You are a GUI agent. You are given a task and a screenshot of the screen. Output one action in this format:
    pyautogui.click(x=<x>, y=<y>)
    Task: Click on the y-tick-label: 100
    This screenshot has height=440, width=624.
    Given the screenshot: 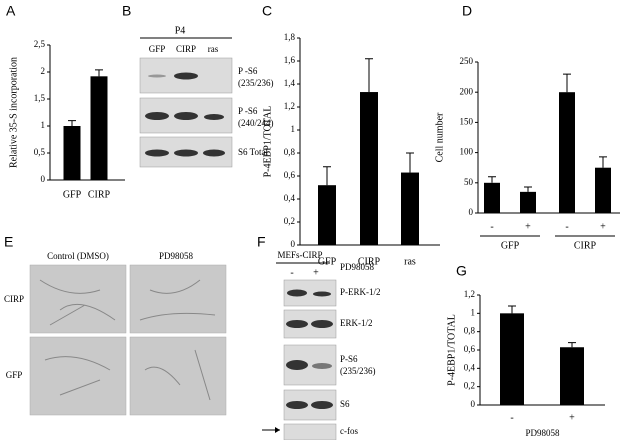 What is the action you would take?
    pyautogui.click(x=467, y=152)
    